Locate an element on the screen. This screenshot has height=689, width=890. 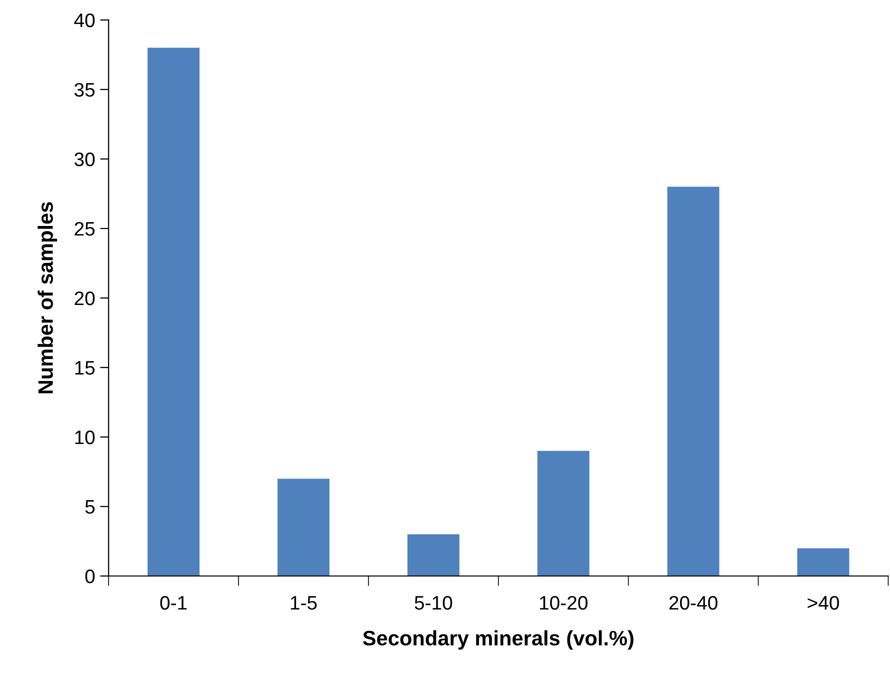
x-tick-label: 20-40 is located at coordinates (693, 603).